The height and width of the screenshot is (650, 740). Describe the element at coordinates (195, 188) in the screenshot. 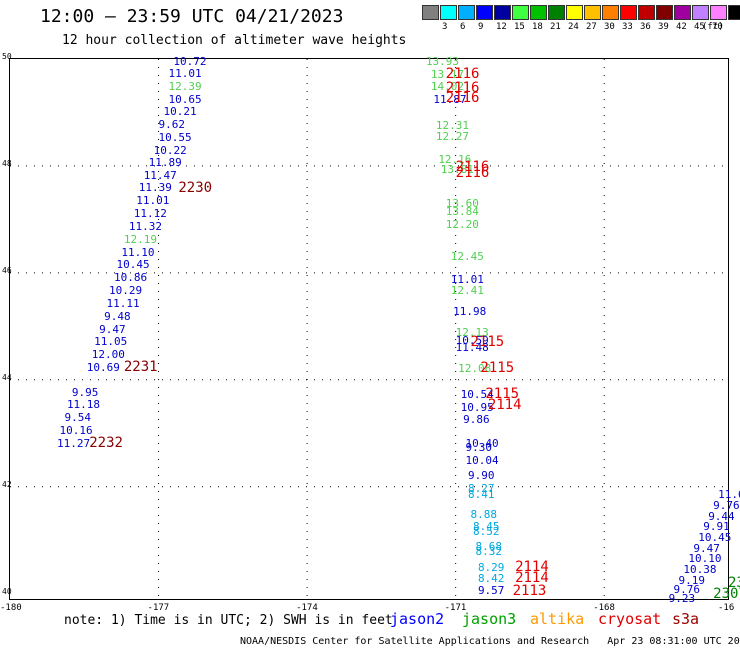

I see `pass-time-label: 2230` at that location.